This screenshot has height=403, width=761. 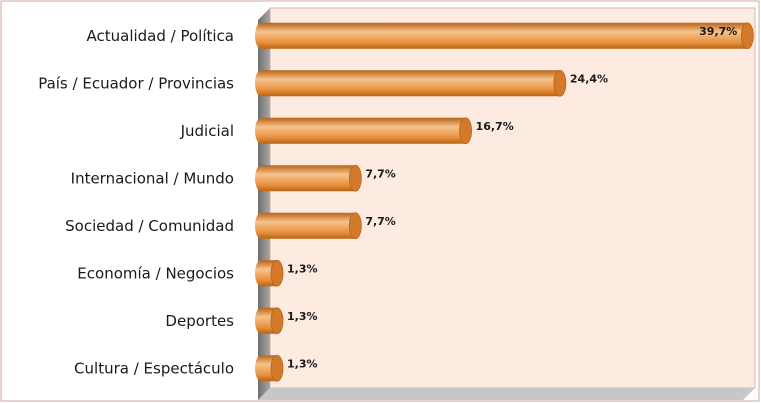 What do you see at coordinates (149, 226) in the screenshot?
I see `category-label: Sociedad / Comunidad` at bounding box center [149, 226].